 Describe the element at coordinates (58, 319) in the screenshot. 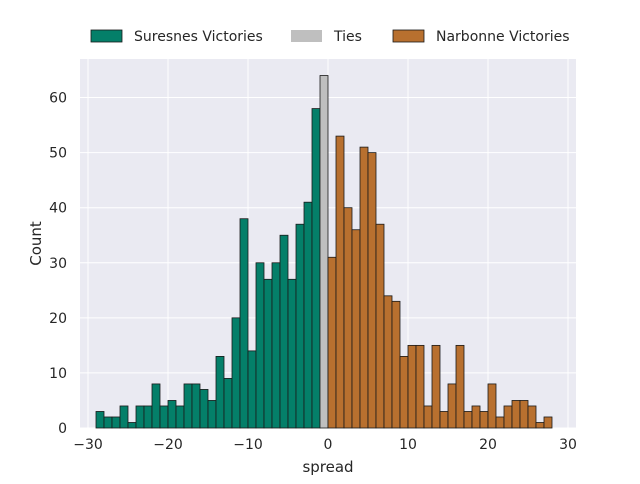

I see `y-tick-label: 20` at that location.